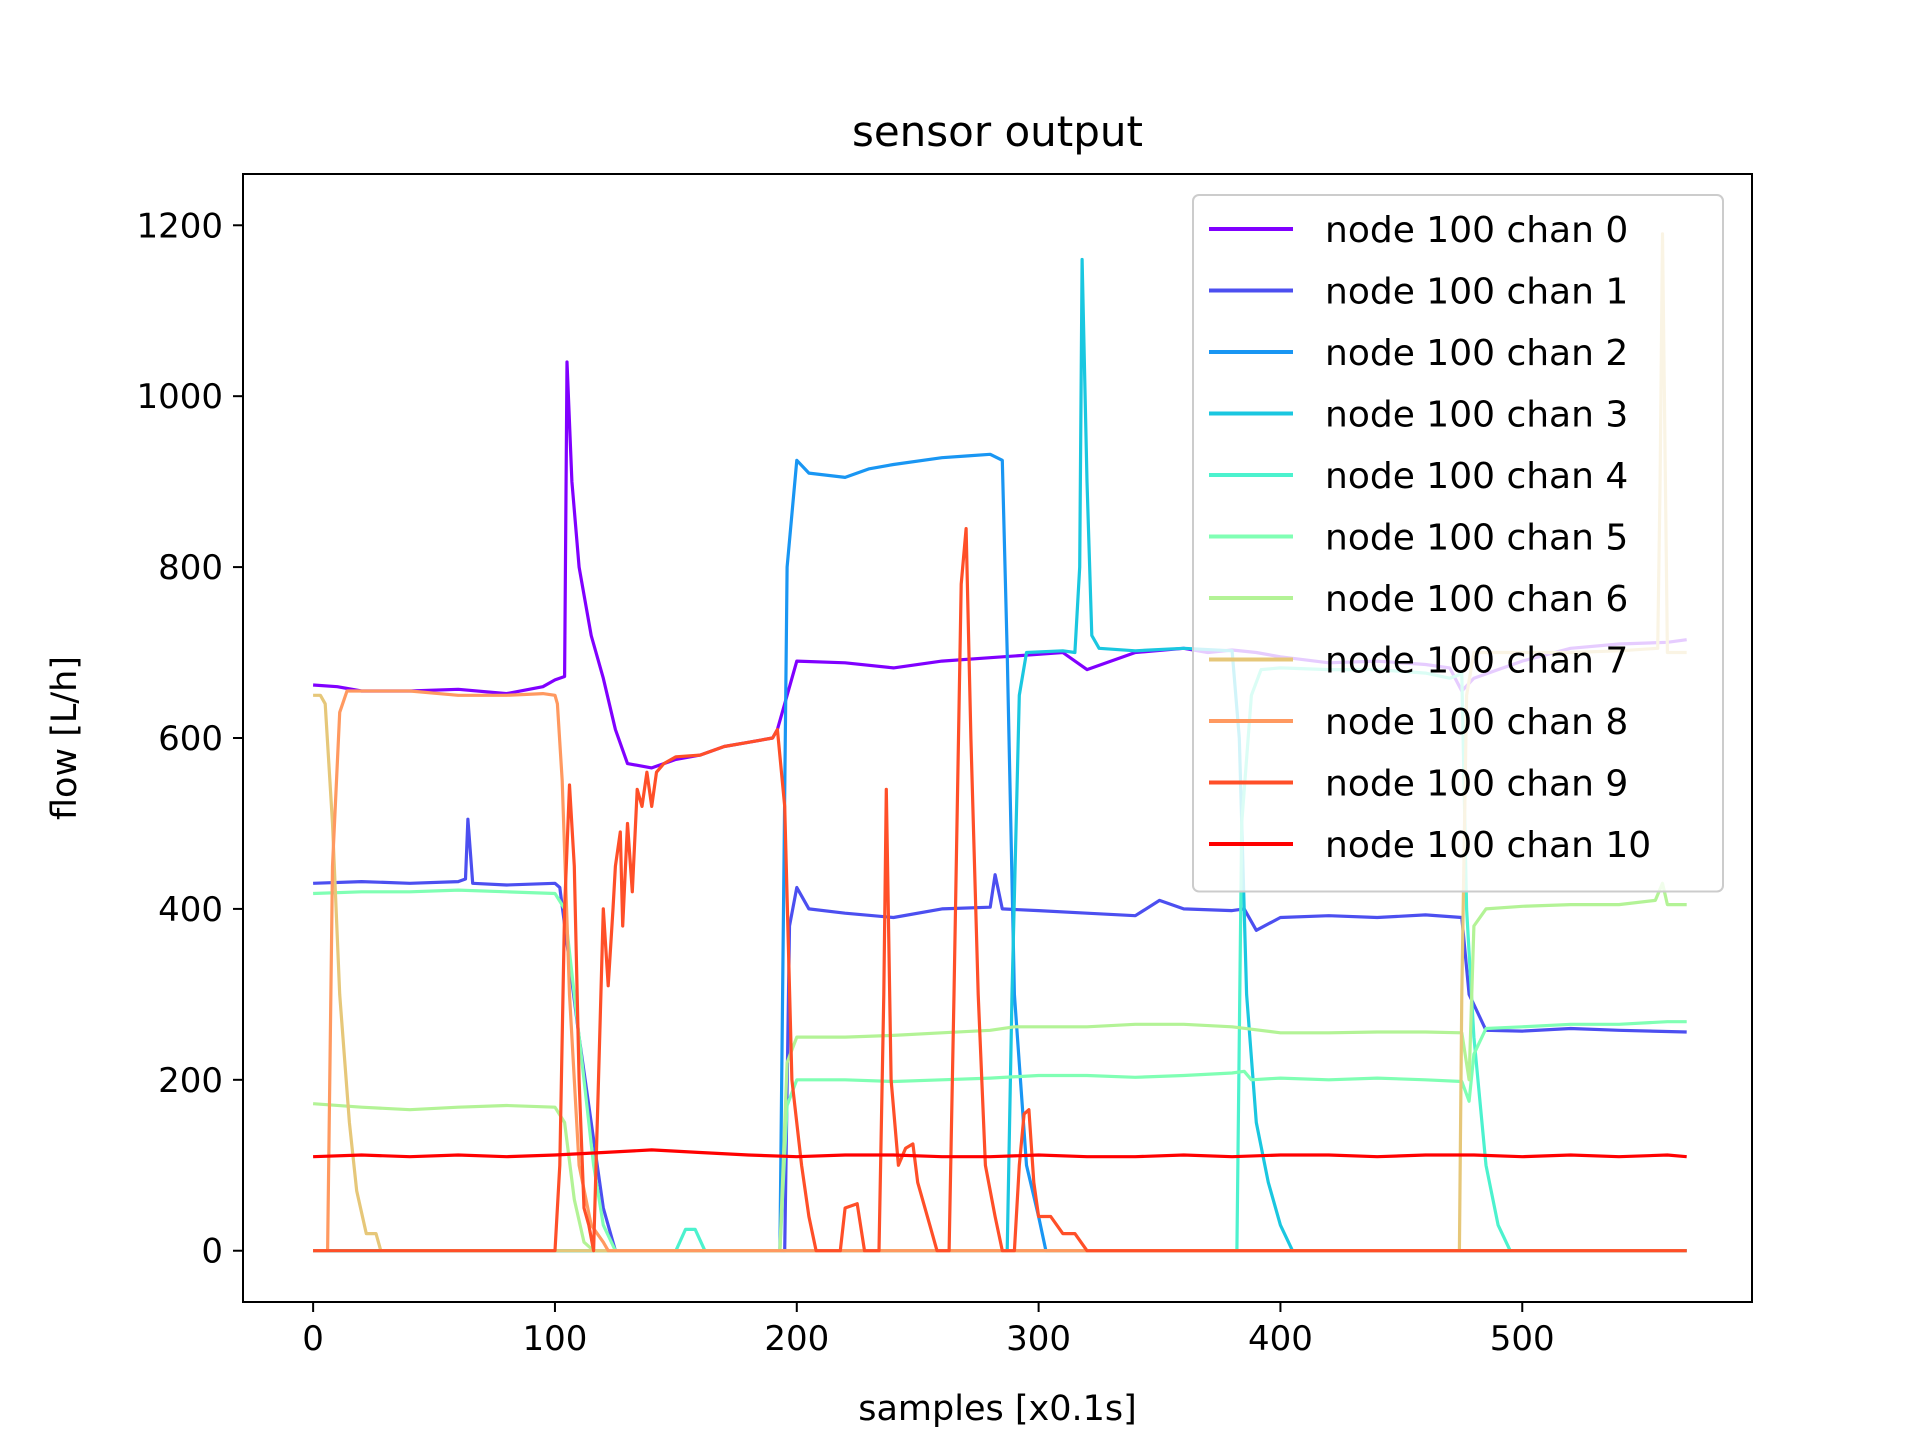 The height and width of the screenshot is (1440, 1920). Describe the element at coordinates (1476, 661) in the screenshot. I see `legend-label: node 100 chan 7` at that location.